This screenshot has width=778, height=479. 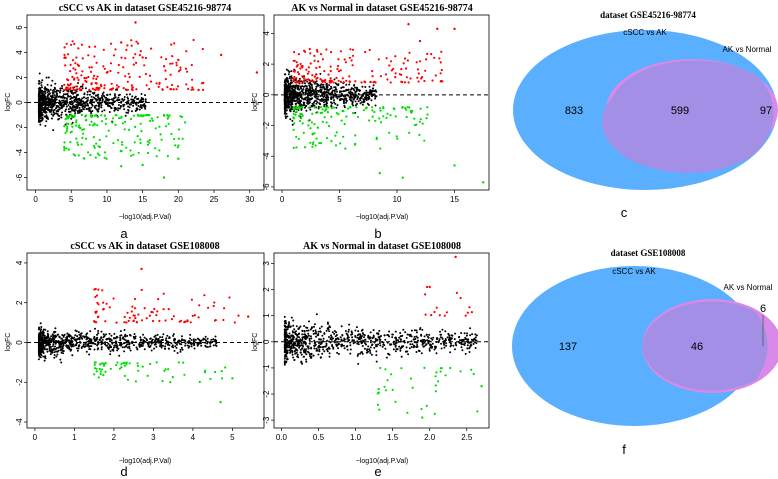 I want to click on x-tick-label: 1.0, so click(x=356, y=437).